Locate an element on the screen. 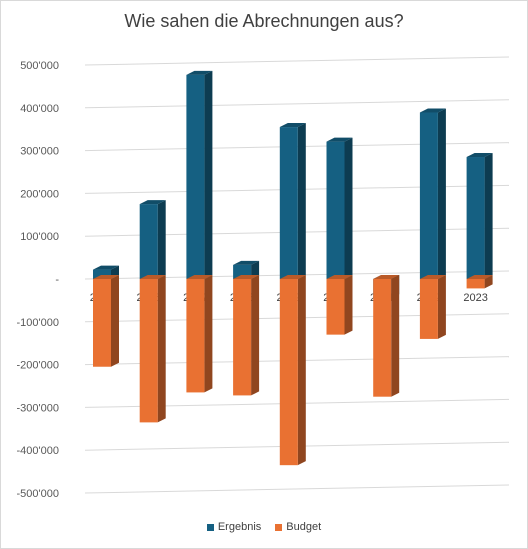 This screenshot has height=549, width=528. y-tick-label-8: -300'000 is located at coordinates (38, 408).